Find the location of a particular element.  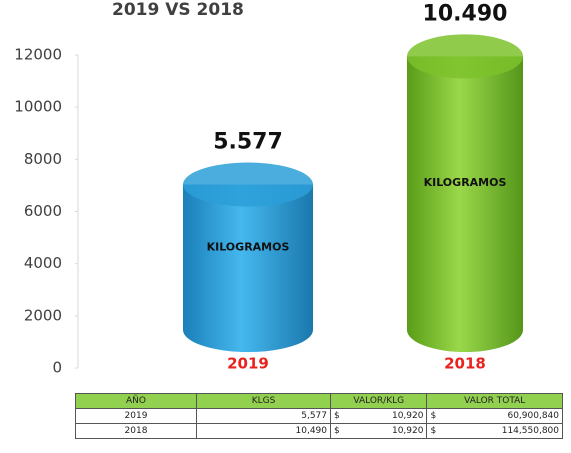

y-tick-label: 4000 is located at coordinates (43, 263).